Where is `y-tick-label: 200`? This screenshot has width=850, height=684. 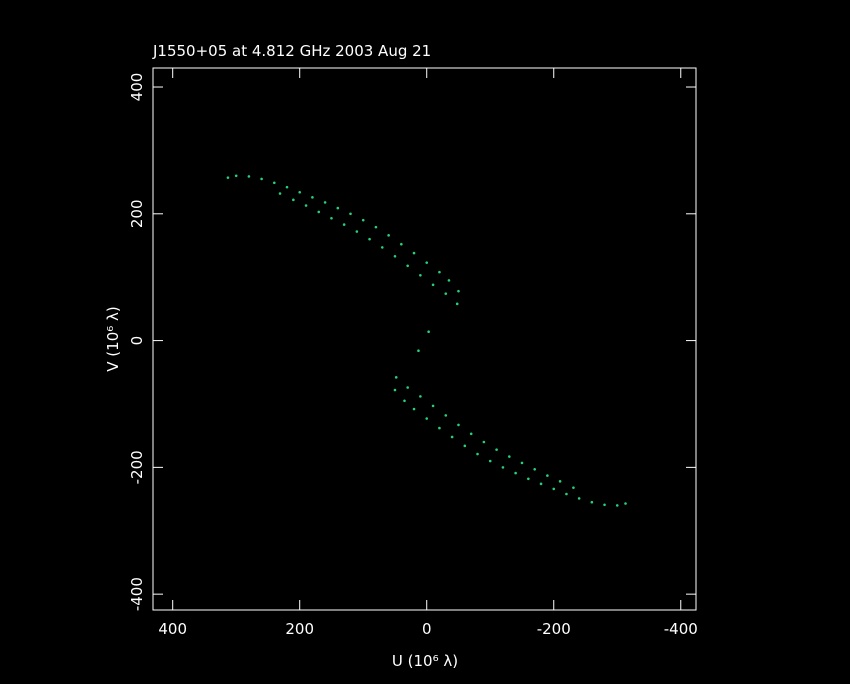
y-tick-label: 200 is located at coordinates (137, 213).